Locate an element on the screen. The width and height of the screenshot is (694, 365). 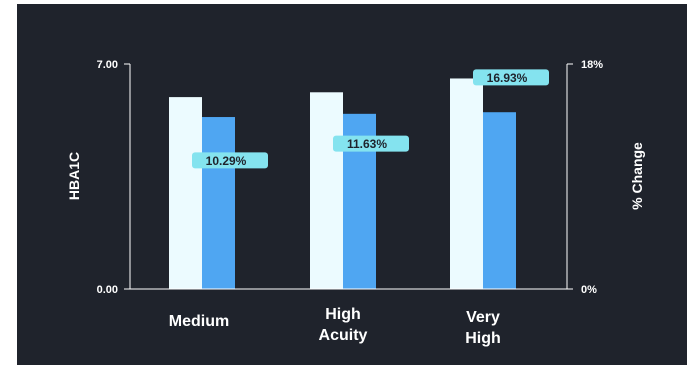
x-tick-label-very: Very is located at coordinates (483, 317).